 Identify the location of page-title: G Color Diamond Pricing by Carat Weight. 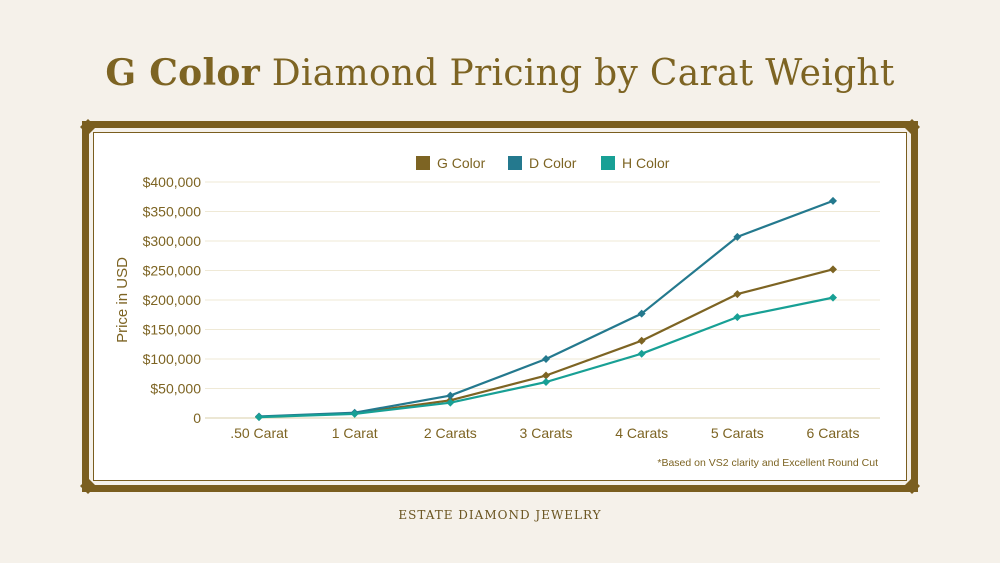
(500, 73).